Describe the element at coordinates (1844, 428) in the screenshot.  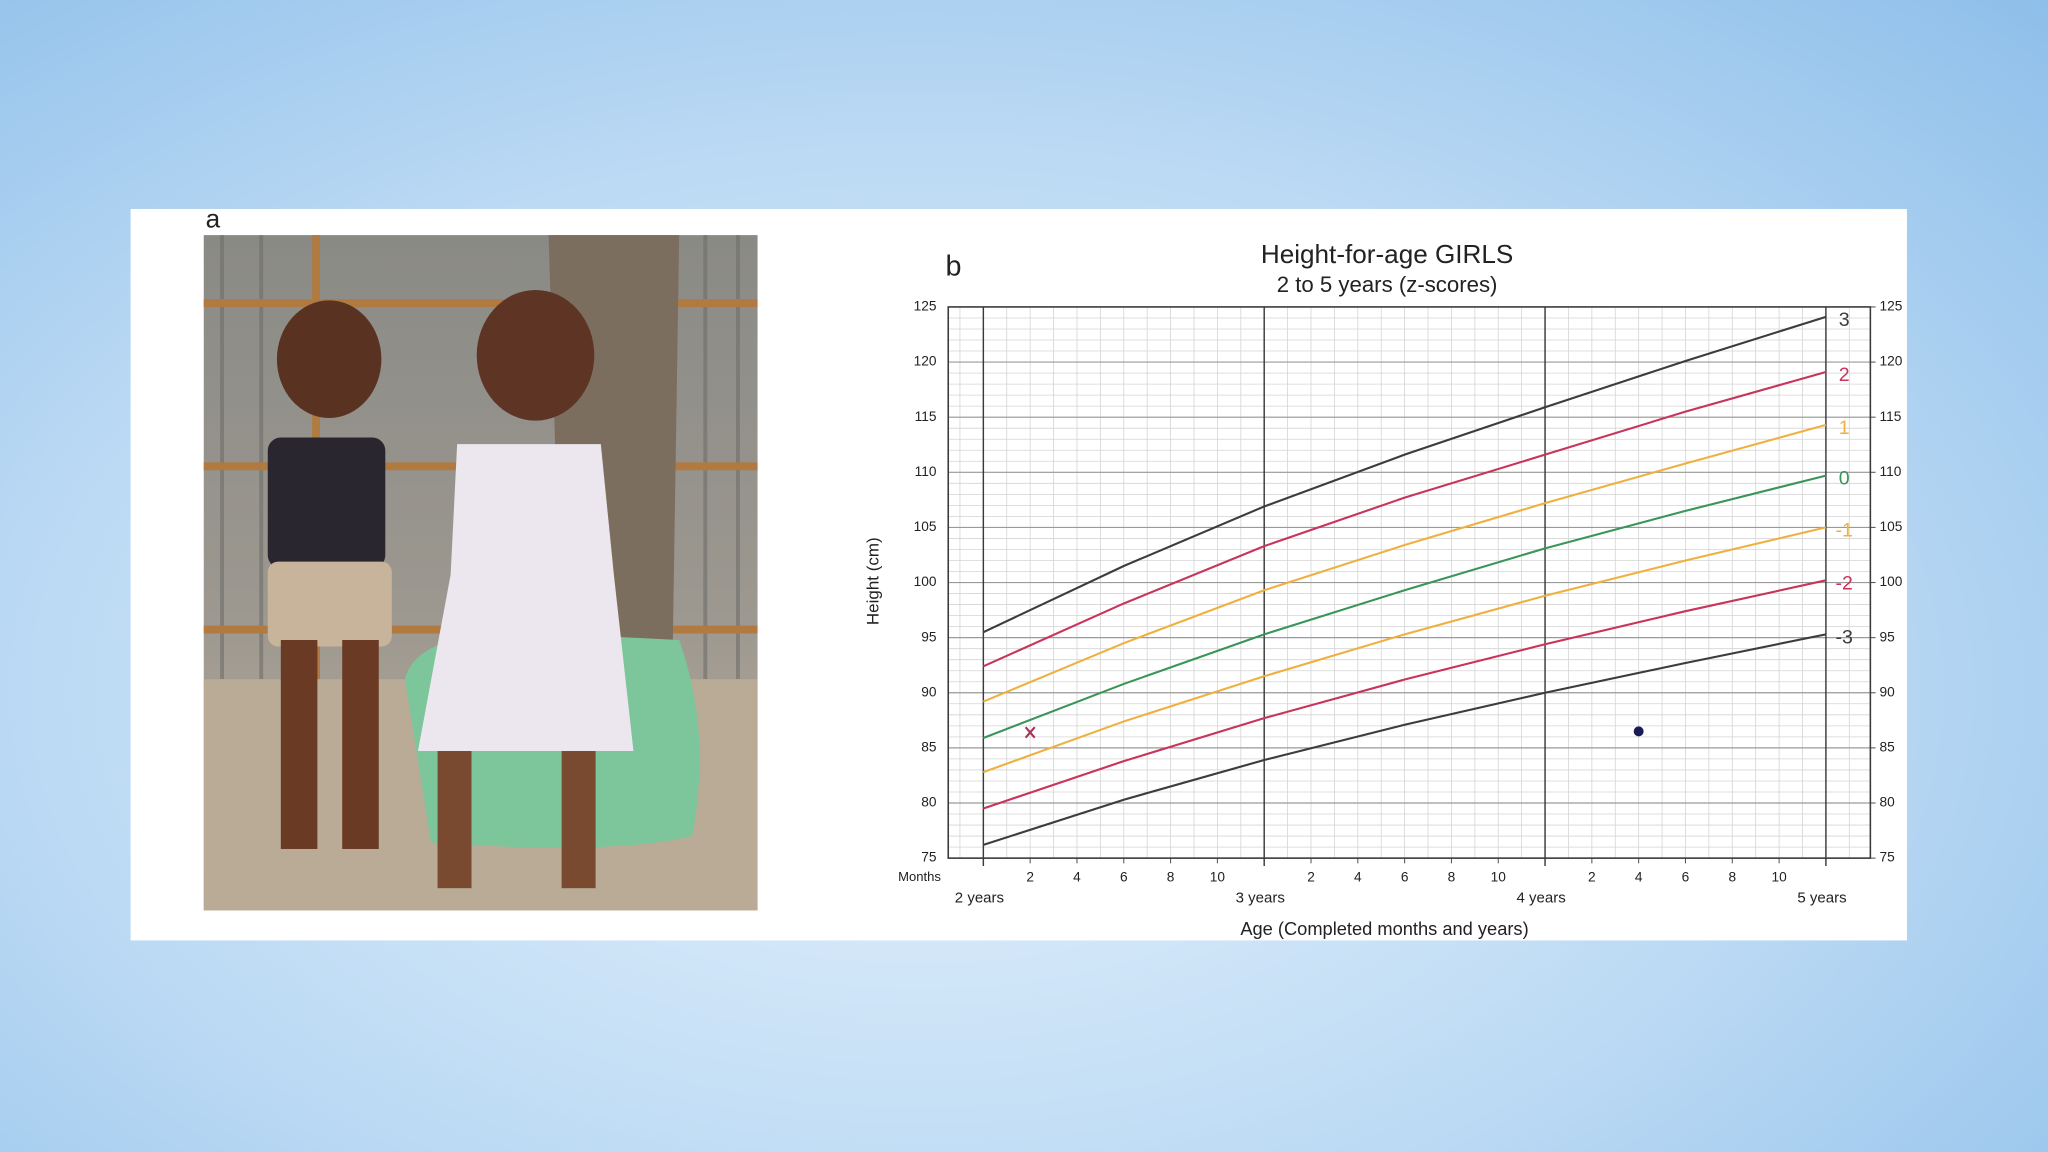
I see `curve-label: 1` at that location.